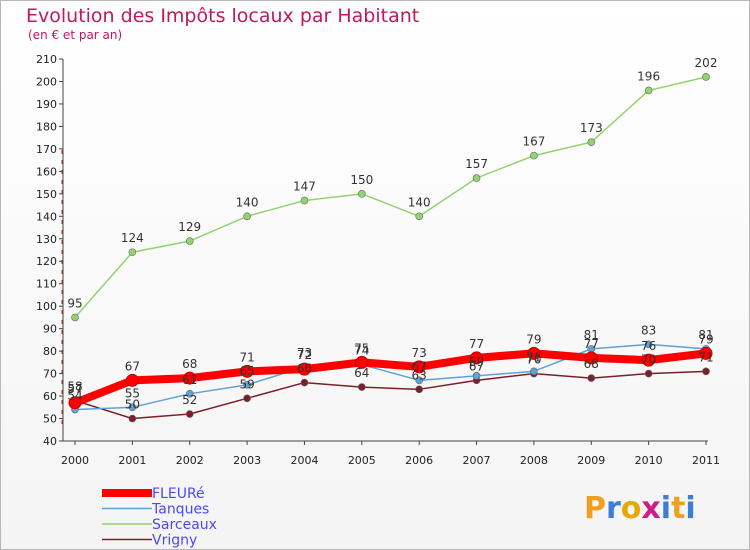 The width and height of the screenshot is (750, 550). What do you see at coordinates (706, 63) in the screenshot?
I see `data-label: 202` at bounding box center [706, 63].